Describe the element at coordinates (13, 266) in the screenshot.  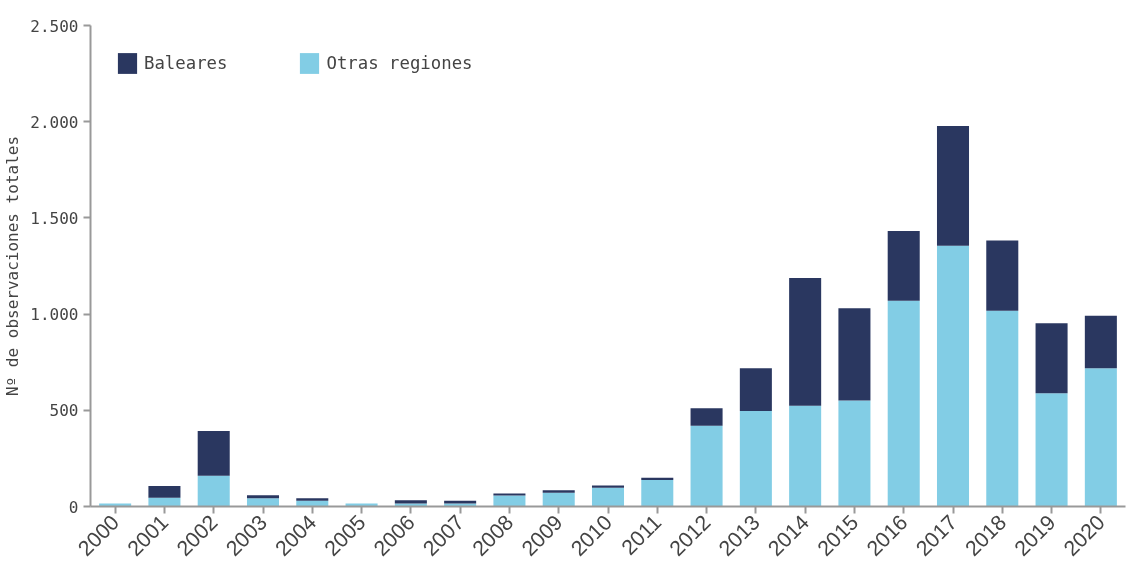
I see `y-axis-title: Nº de observaciones totales` at that location.